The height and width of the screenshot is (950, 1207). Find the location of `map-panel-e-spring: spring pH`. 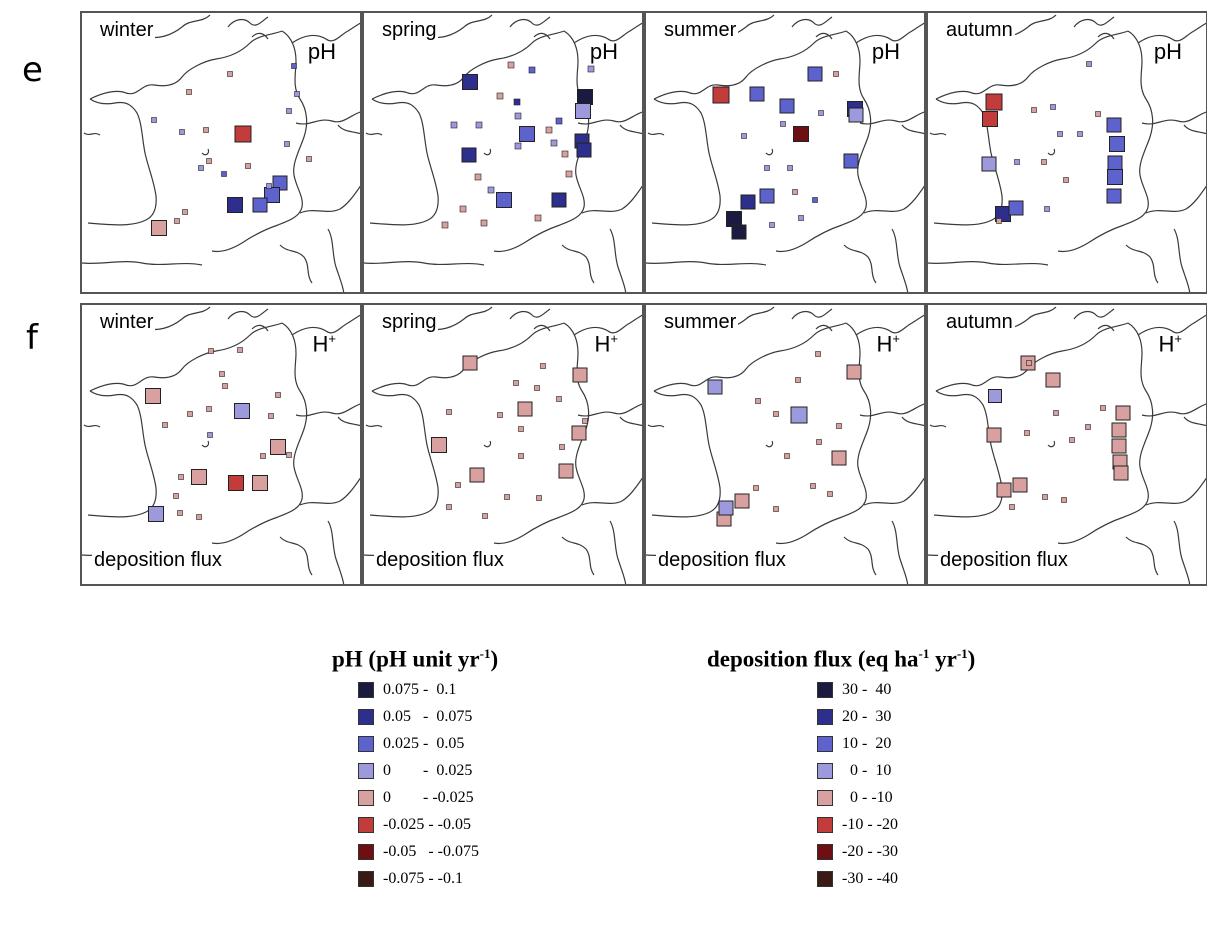

map-panel-e-spring: spring pH is located at coordinates (503, 152).